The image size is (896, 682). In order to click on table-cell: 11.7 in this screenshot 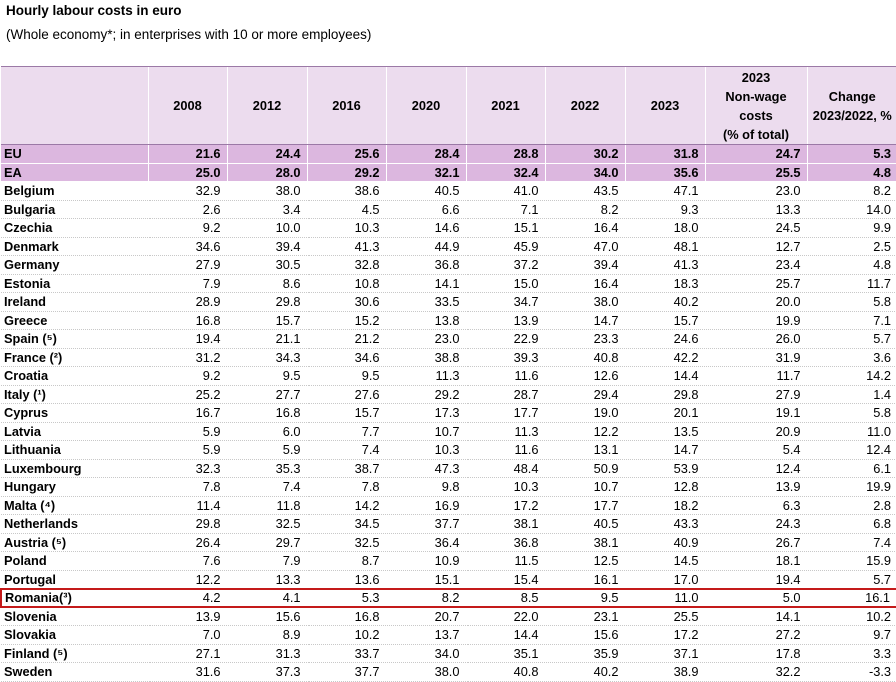, I will do `click(755, 376)`.